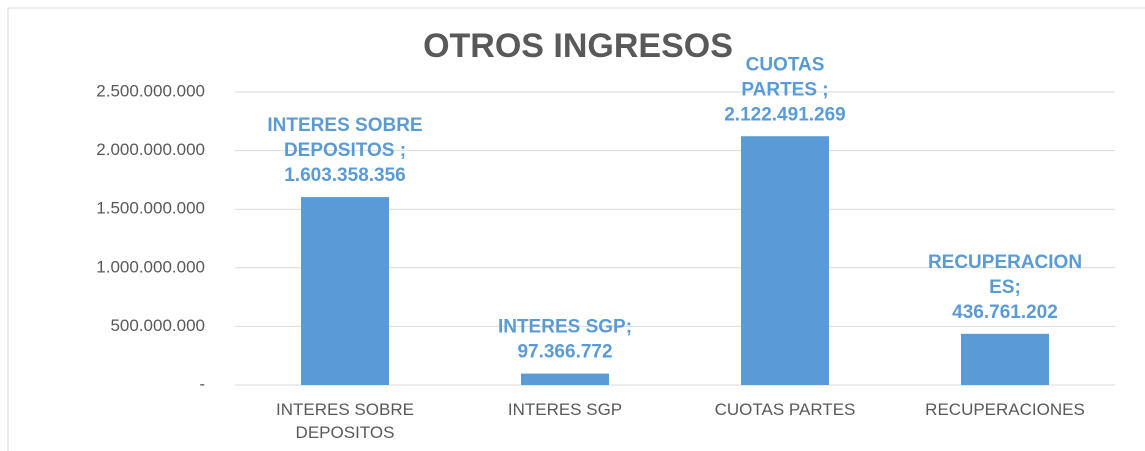 The width and height of the screenshot is (1145, 451). What do you see at coordinates (1005, 262) in the screenshot?
I see `data-label: RECUPERACION` at bounding box center [1005, 262].